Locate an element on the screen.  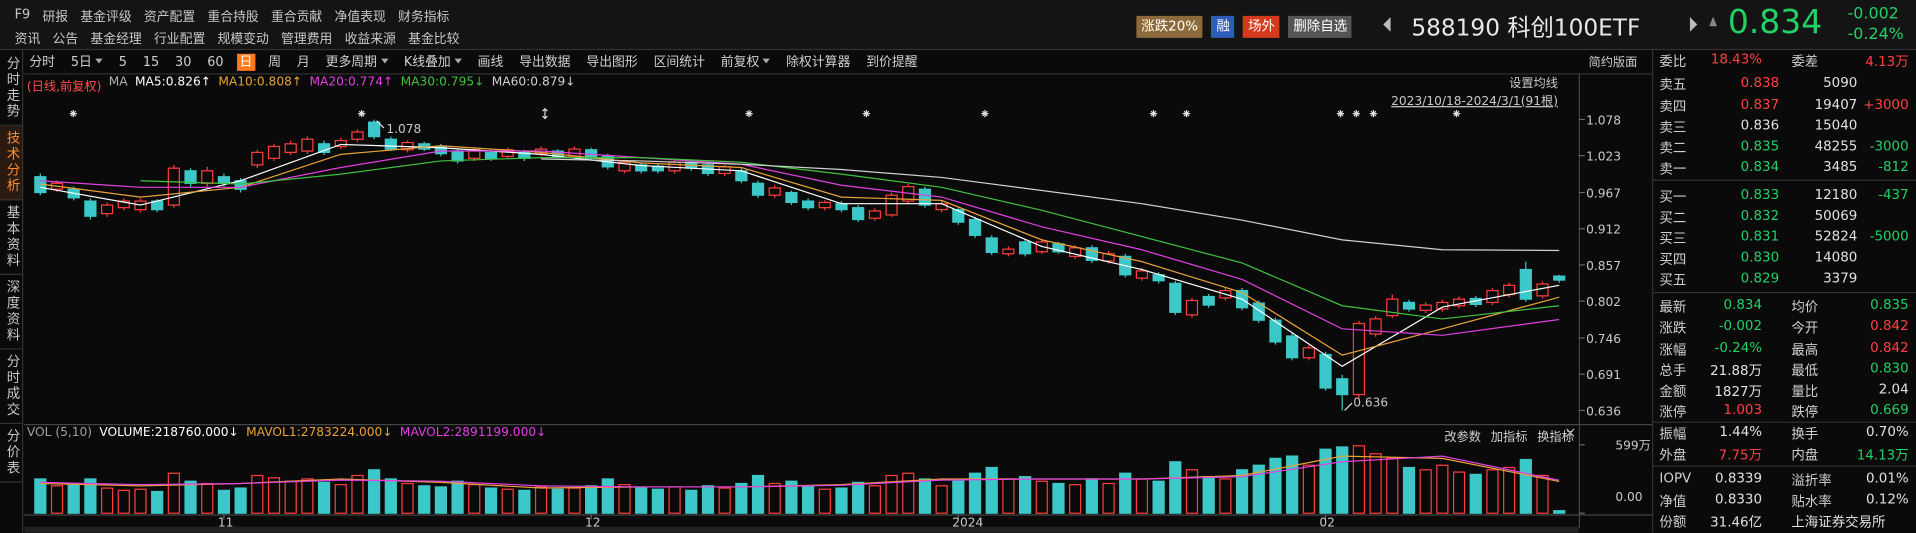
label: 净值 is located at coordinates (1673, 501).